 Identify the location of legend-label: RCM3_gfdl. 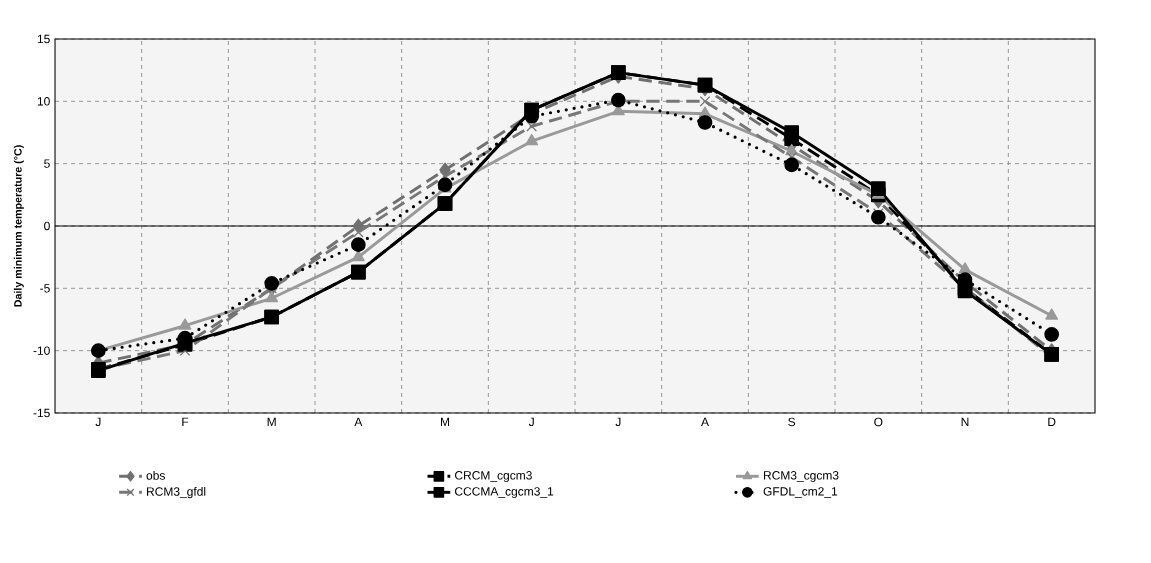
(176, 492).